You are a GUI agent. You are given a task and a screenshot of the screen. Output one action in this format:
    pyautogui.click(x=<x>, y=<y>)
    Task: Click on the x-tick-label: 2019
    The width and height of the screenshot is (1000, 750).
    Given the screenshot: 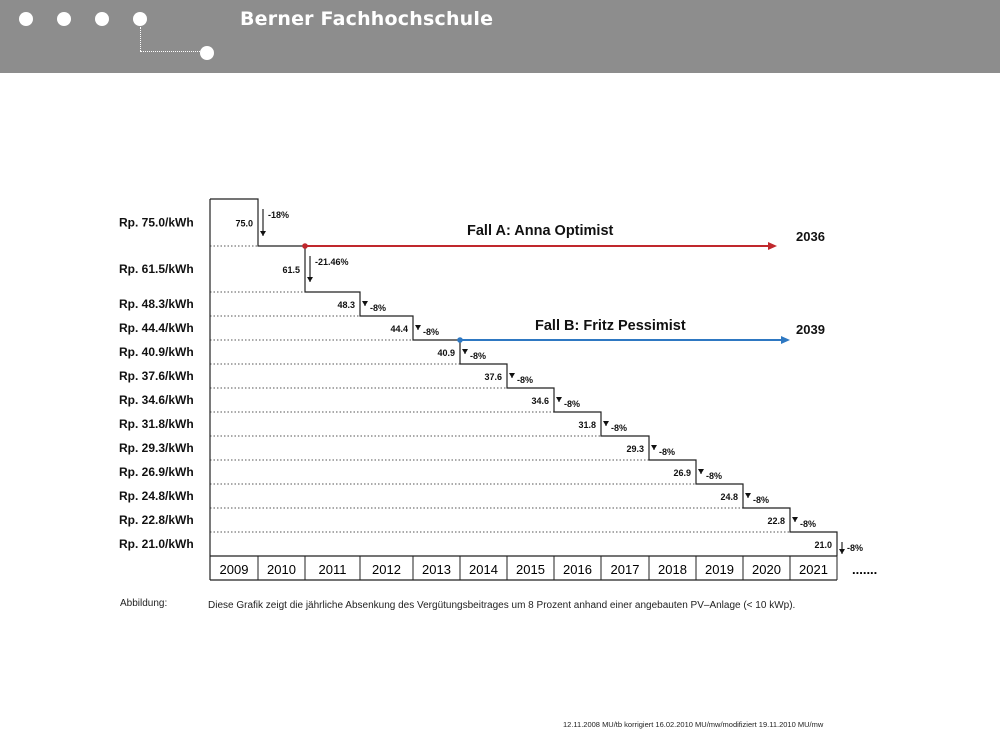 What is the action you would take?
    pyautogui.click(x=719, y=569)
    